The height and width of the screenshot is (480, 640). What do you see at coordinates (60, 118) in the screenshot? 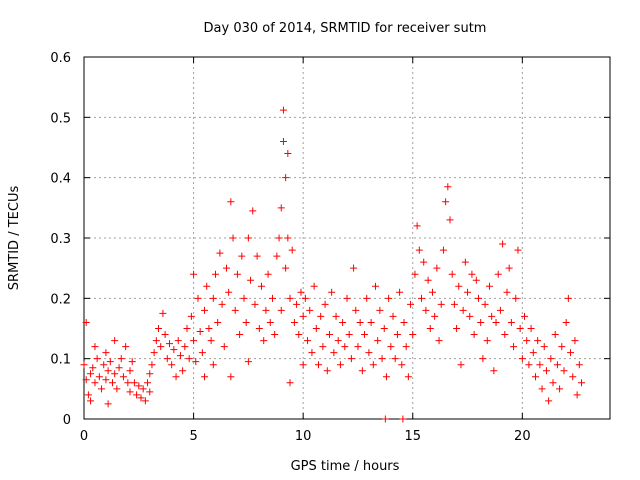
I see `y-tick-label: 0.5` at bounding box center [60, 118].